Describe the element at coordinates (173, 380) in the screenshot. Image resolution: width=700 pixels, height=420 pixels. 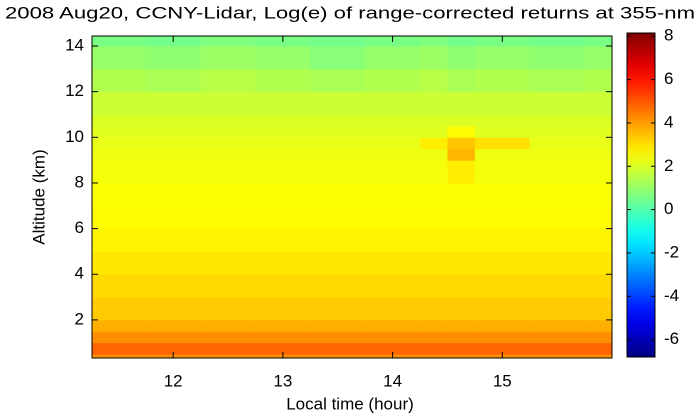
I see `x-tick-label: 12` at that location.